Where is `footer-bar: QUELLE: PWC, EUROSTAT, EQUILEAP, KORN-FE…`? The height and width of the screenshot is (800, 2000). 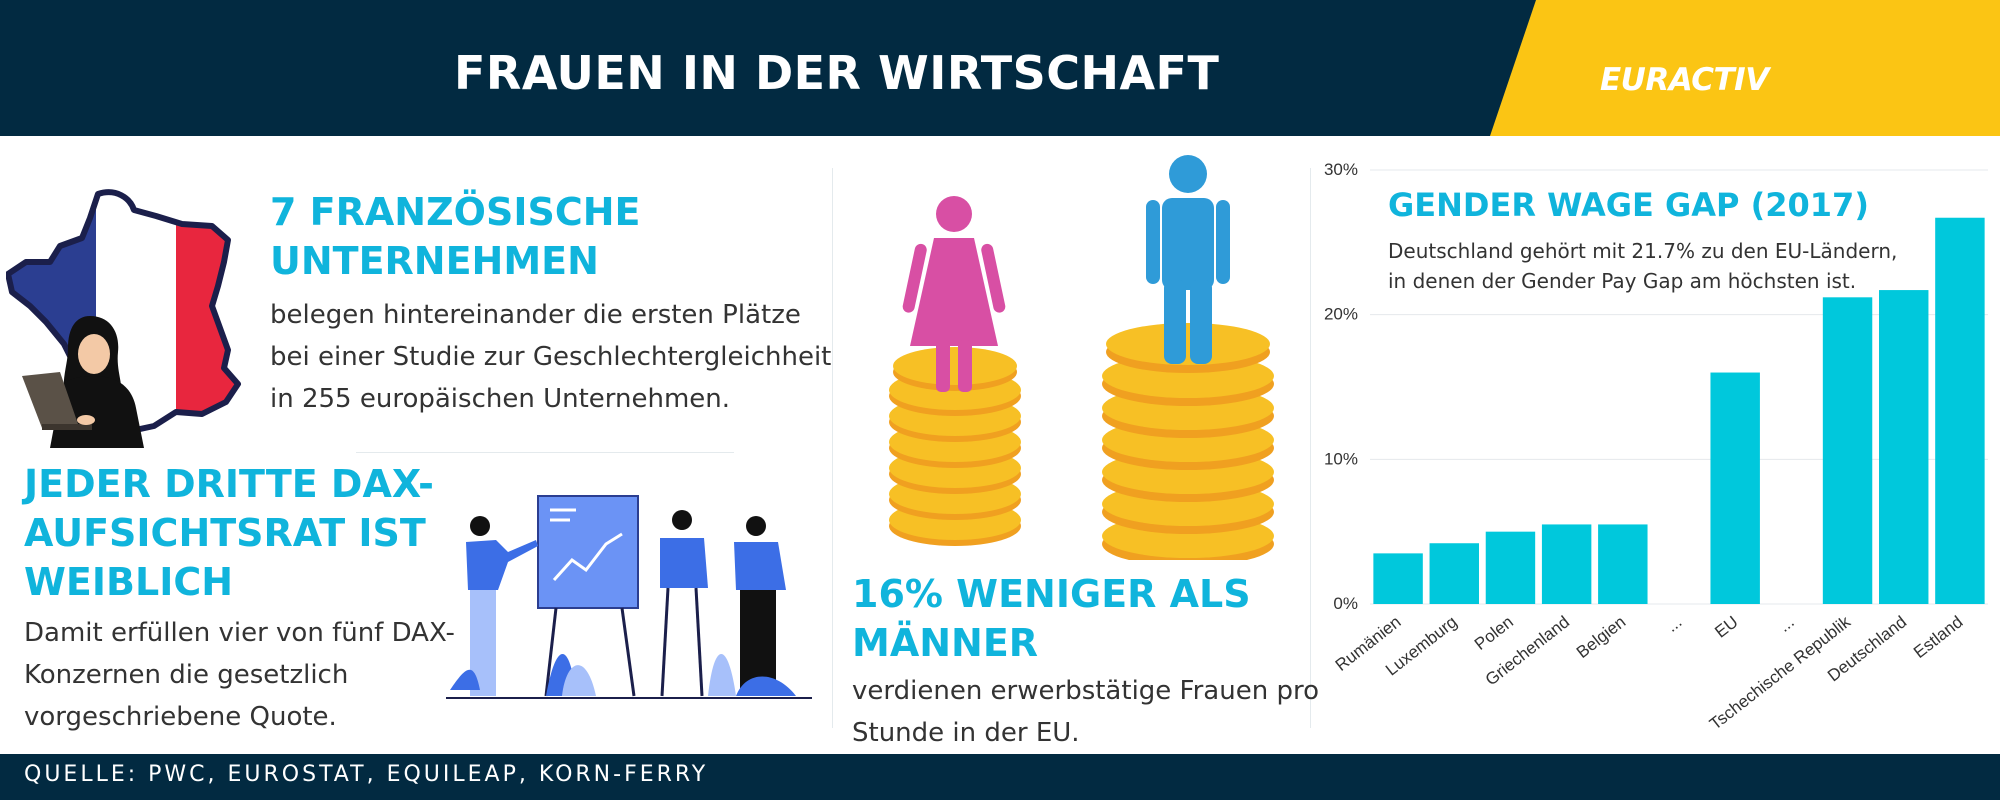 footer-bar: QUELLE: PWC, EUROSTAT, EQUILEAP, KORN-FE… is located at coordinates (1000, 777).